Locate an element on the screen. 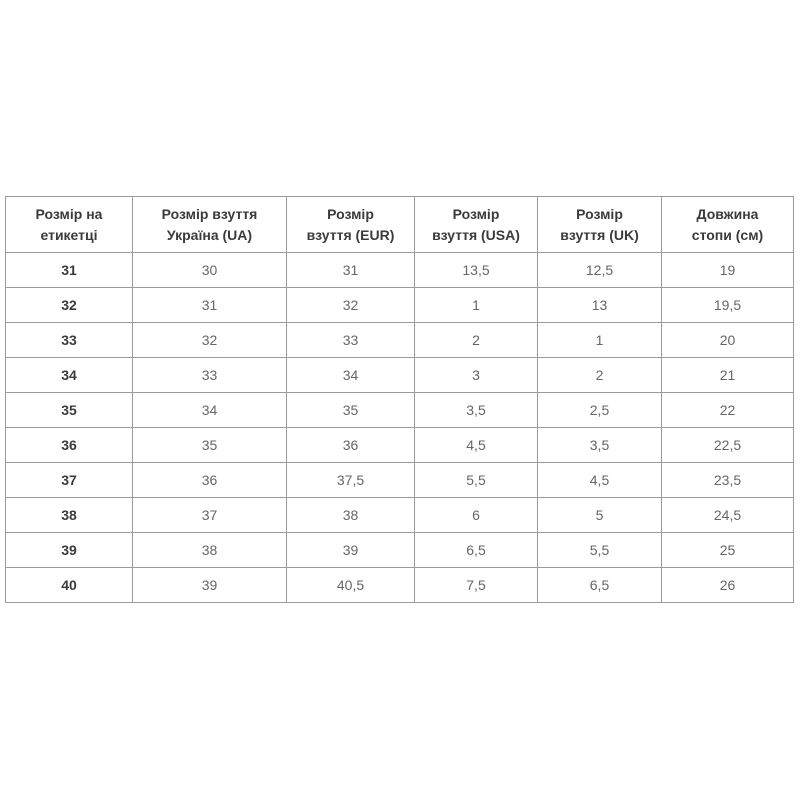  table-cell: 19 is located at coordinates (727, 270).